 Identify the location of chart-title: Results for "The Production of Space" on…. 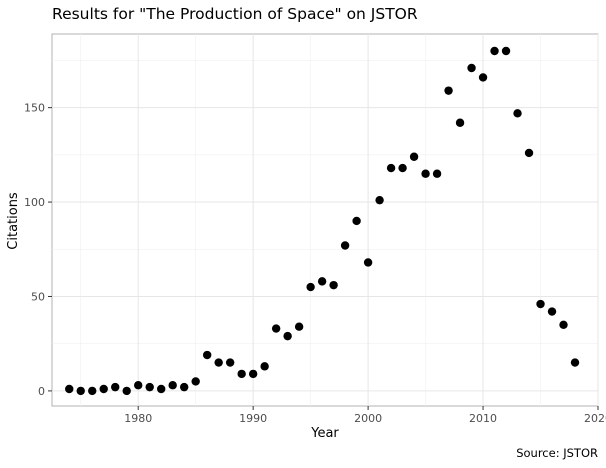
(235, 14).